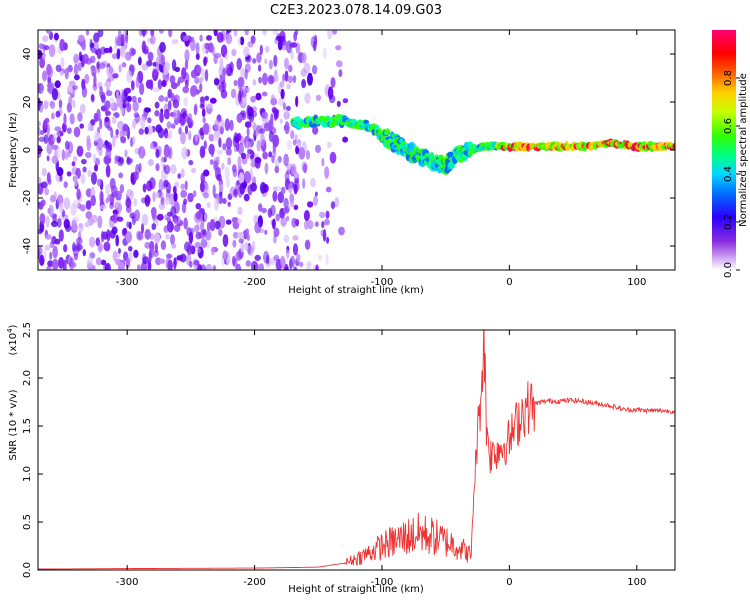  What do you see at coordinates (743, 150) in the screenshot?
I see `colorbar-title: Normalized spectral amplitude` at bounding box center [743, 150].